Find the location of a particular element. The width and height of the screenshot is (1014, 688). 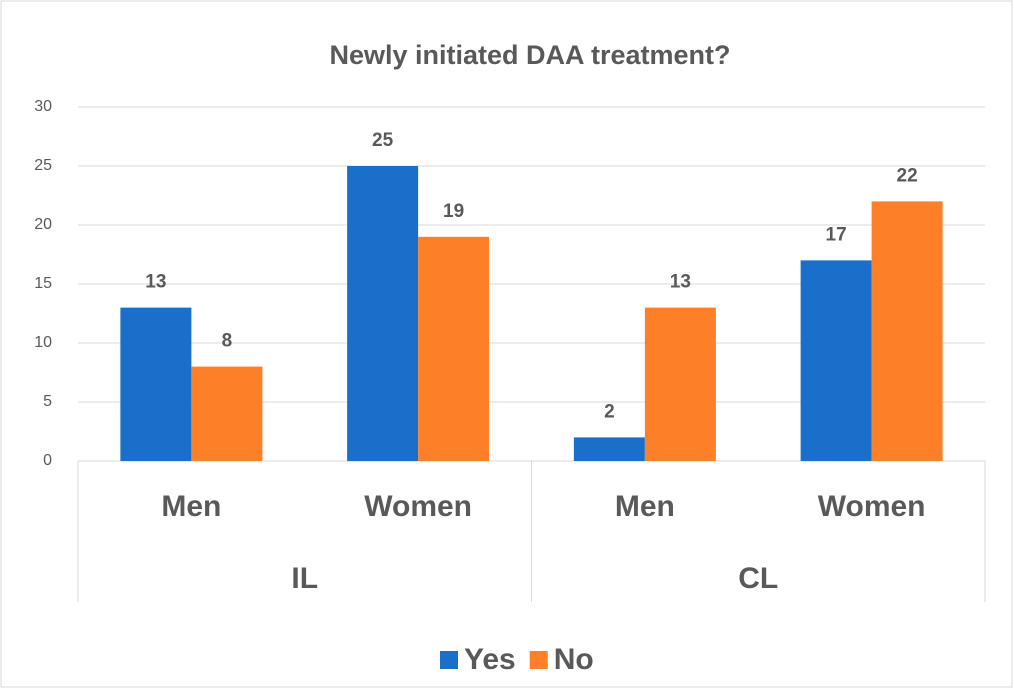

data-label: 19 is located at coordinates (453, 211).